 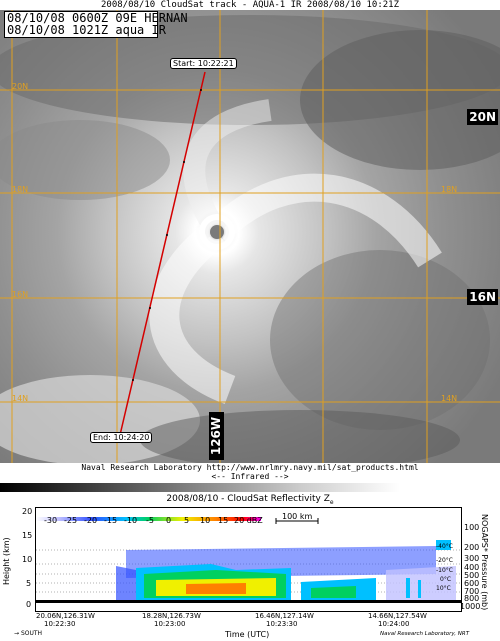 I want to click on p-tick-300: 300, so click(x=472, y=558).